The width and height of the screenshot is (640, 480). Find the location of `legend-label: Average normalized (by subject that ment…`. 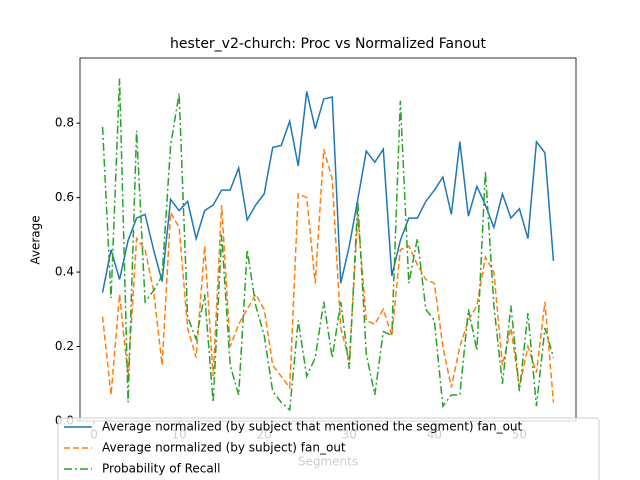

legend-label: Average normalized (by subject that ment… is located at coordinates (312, 427).